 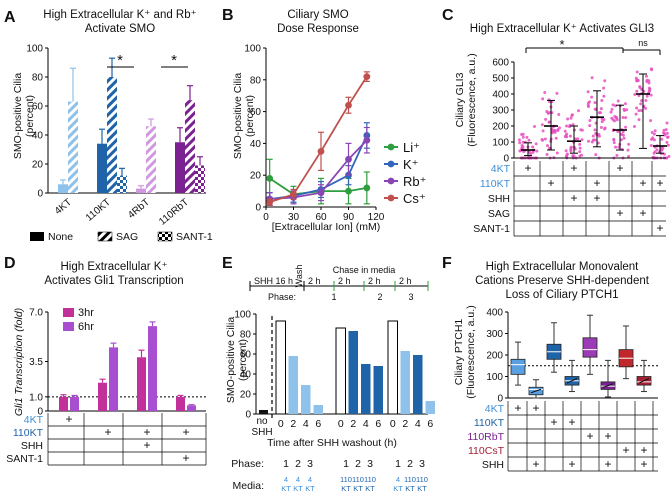 What do you see at coordinates (34, 420) in the screenshot?
I see `panel-d-row-label: 4KT` at bounding box center [34, 420].